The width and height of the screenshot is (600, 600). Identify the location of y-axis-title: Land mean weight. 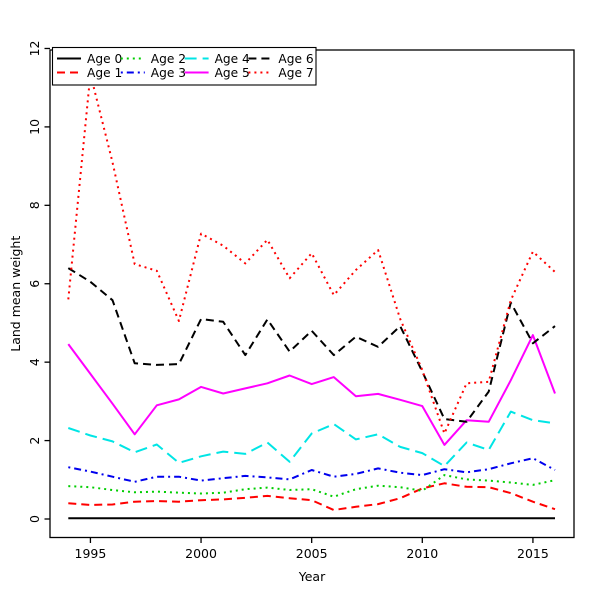
(15, 294).